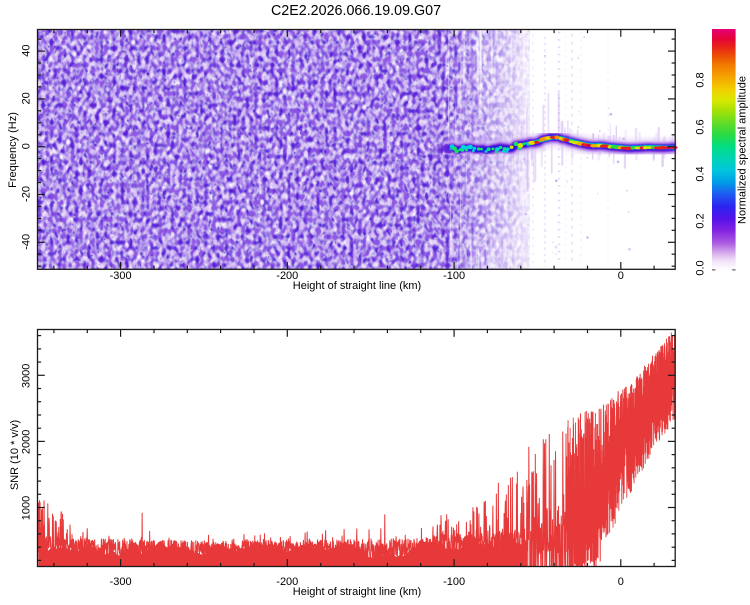 Image resolution: width=750 pixels, height=605 pixels. What do you see at coordinates (700, 220) in the screenshot?
I see `svg-text: 0.2` at bounding box center [700, 220].